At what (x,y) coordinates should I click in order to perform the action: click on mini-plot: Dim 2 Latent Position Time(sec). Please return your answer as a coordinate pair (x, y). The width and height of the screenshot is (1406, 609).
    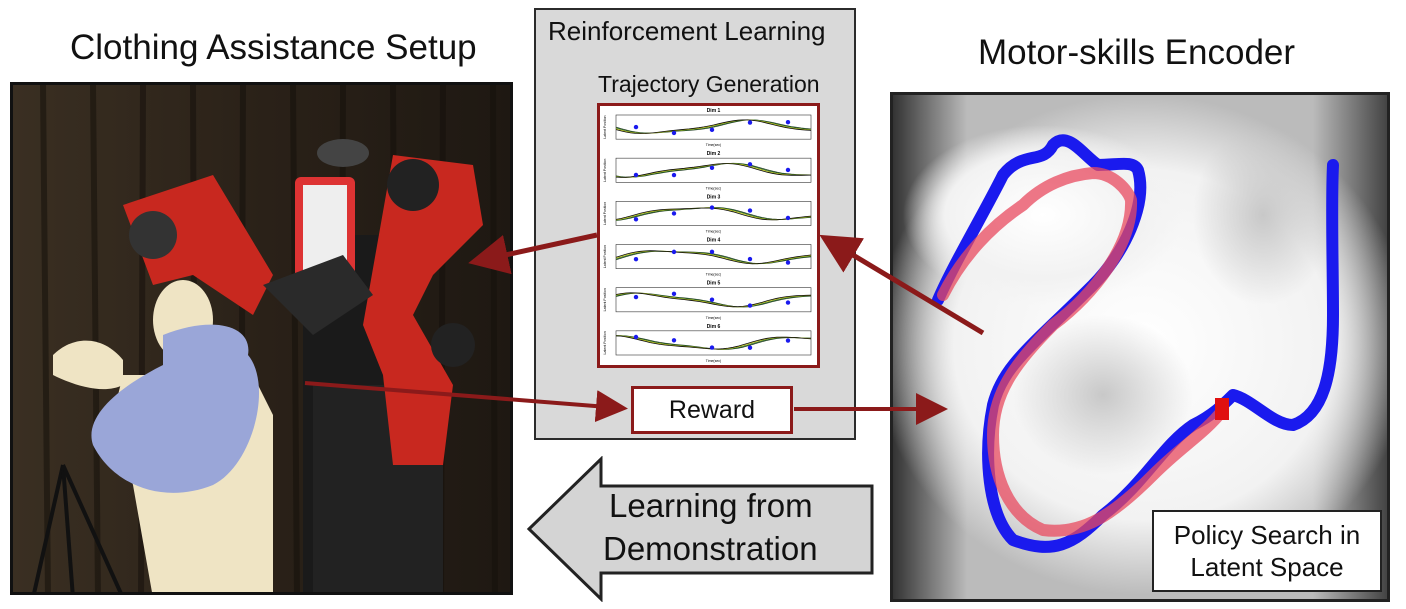
    Looking at the image, I should click on (707, 170).